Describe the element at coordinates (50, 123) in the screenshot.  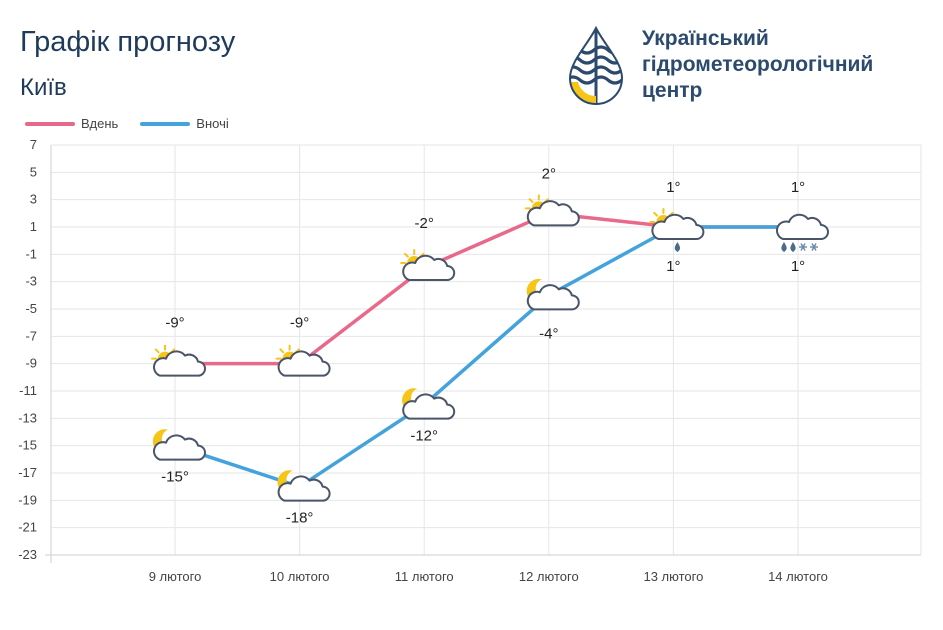
I see `legend-swatch-day` at that location.